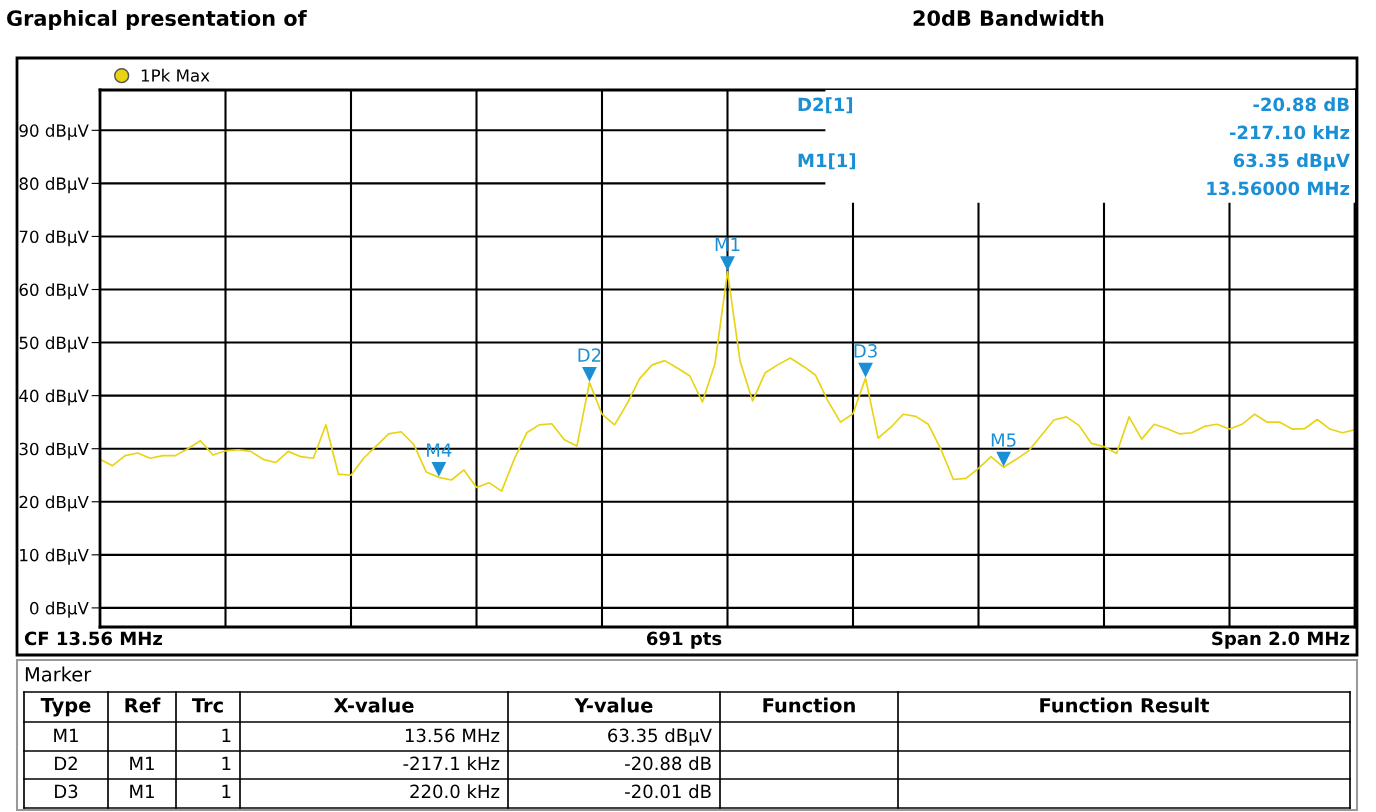  What do you see at coordinates (668, 791) in the screenshot?
I see `text: -20.01 dB` at bounding box center [668, 791].